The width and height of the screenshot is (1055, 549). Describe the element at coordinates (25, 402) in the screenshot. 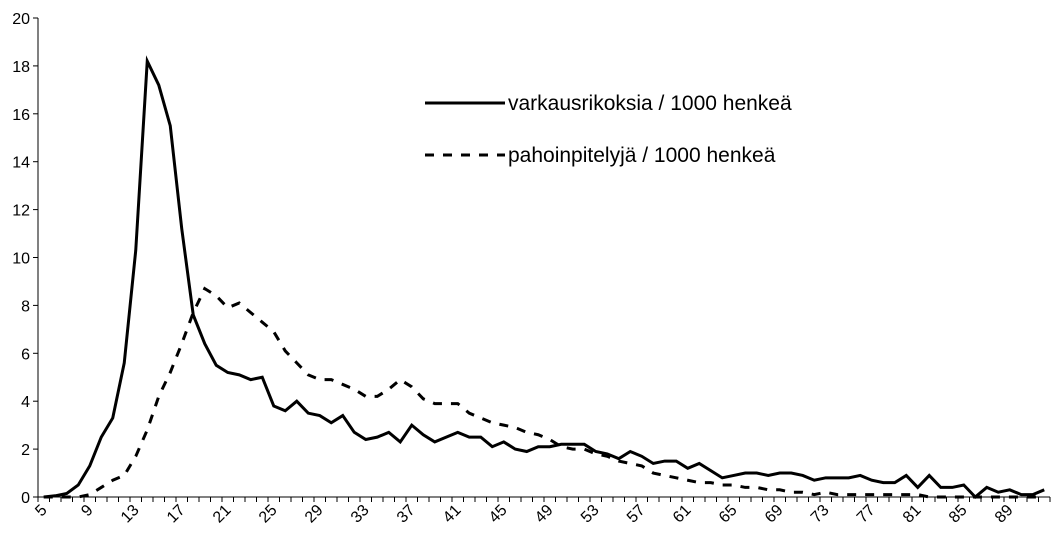

I see `y-tick-label: 4` at that location.